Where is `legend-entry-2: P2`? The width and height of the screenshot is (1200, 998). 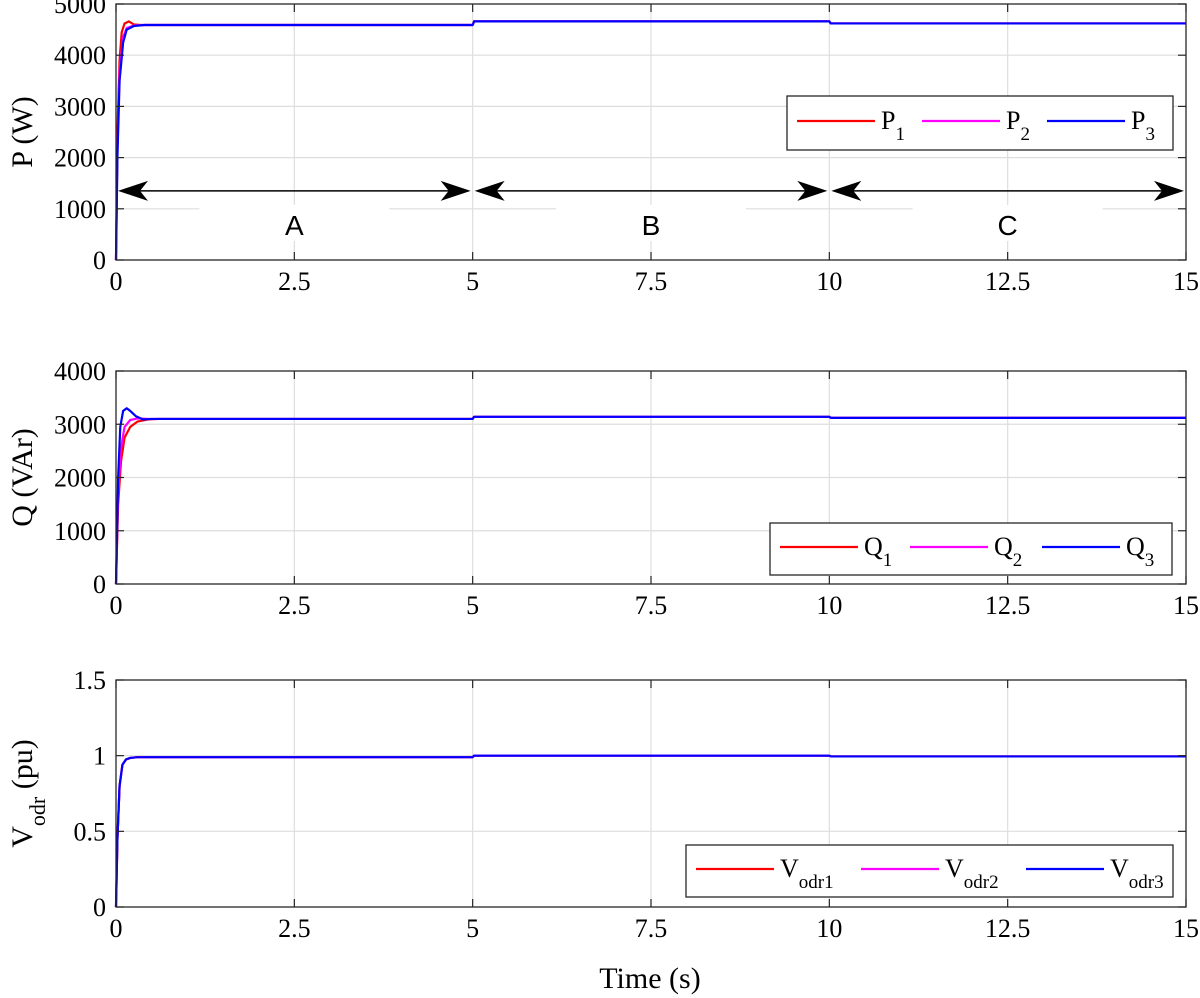 legend-entry-2: P2 is located at coordinates (1018, 125).